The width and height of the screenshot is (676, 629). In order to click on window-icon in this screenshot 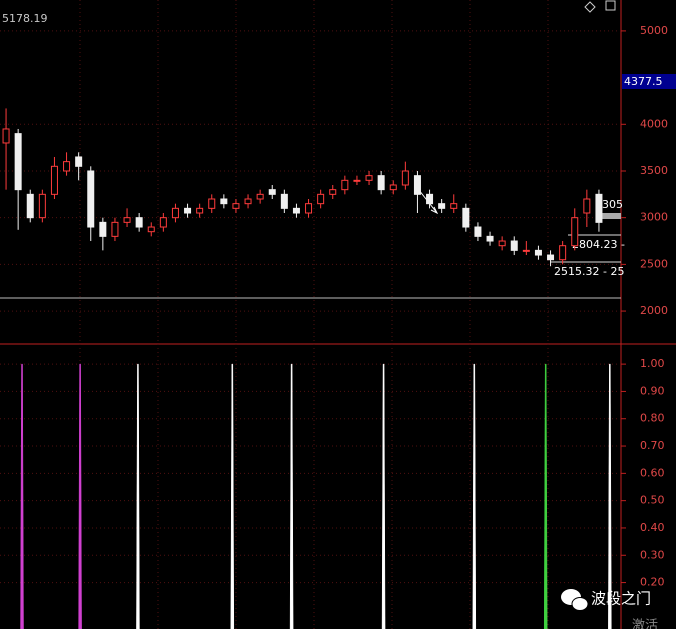, I will do `click(610, 5)`.